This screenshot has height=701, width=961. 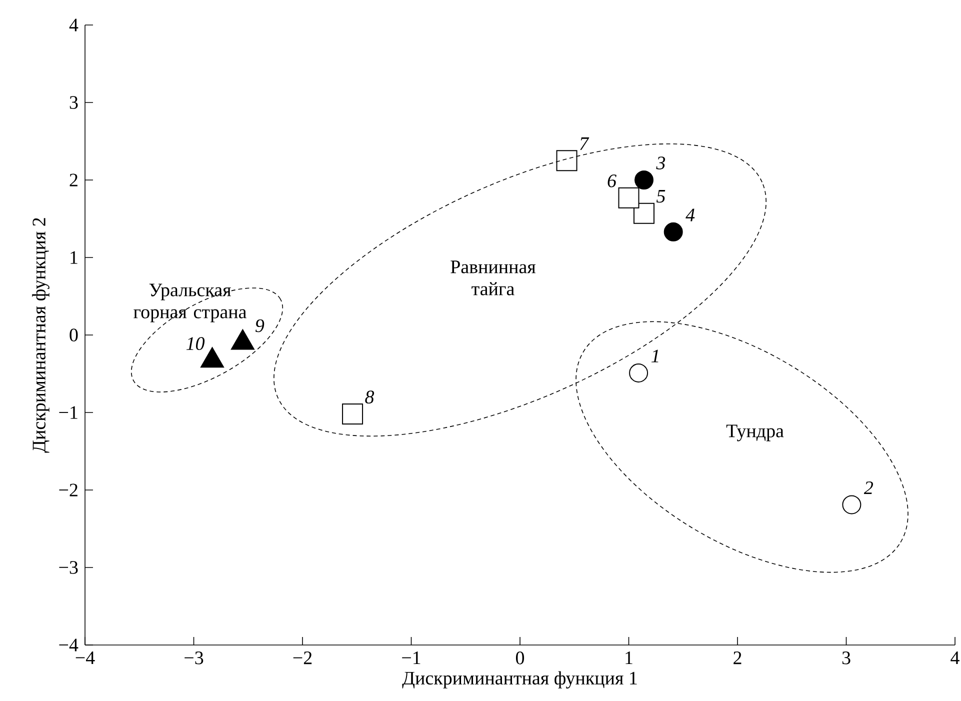 What do you see at coordinates (194, 658) in the screenshot?
I see `x-tick-label: −3` at bounding box center [194, 658].